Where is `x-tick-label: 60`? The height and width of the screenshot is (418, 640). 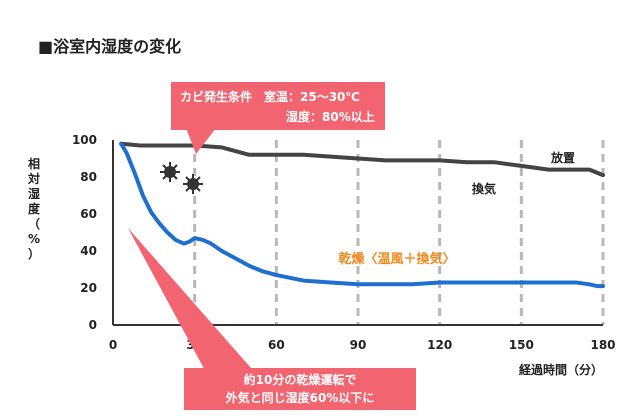
x-tick-label: 60 is located at coordinates (276, 345).